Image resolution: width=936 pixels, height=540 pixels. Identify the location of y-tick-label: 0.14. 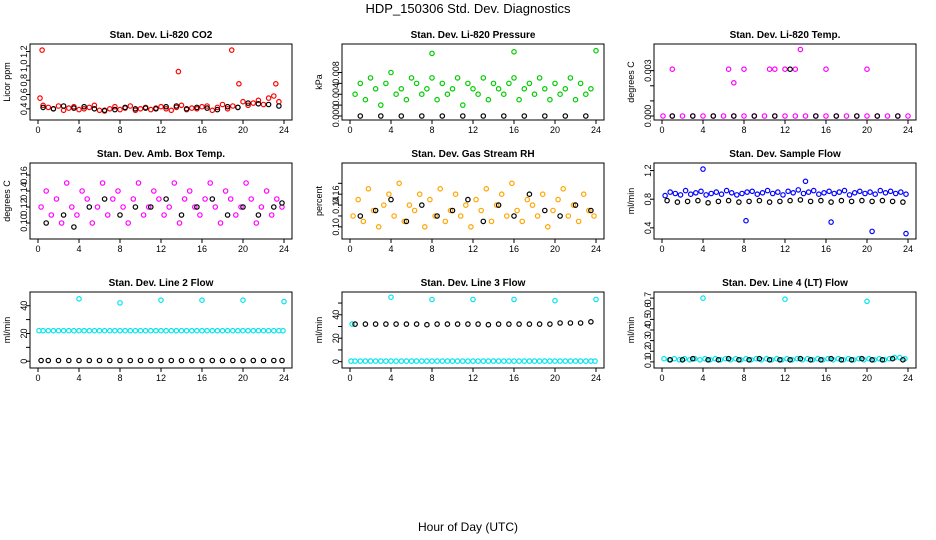
(24, 191).